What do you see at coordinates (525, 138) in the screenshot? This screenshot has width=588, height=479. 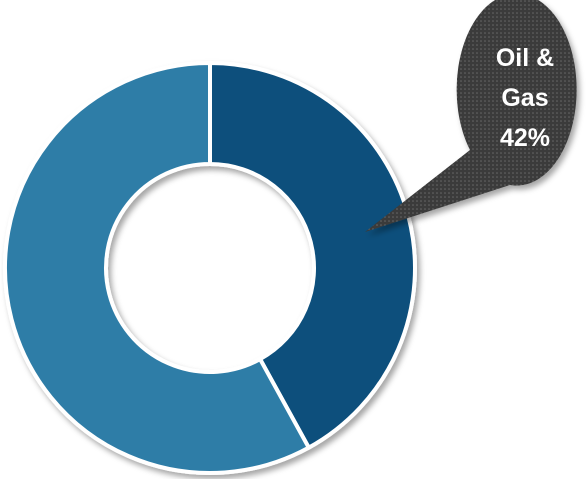 I see `value-label: 42%` at bounding box center [525, 138].